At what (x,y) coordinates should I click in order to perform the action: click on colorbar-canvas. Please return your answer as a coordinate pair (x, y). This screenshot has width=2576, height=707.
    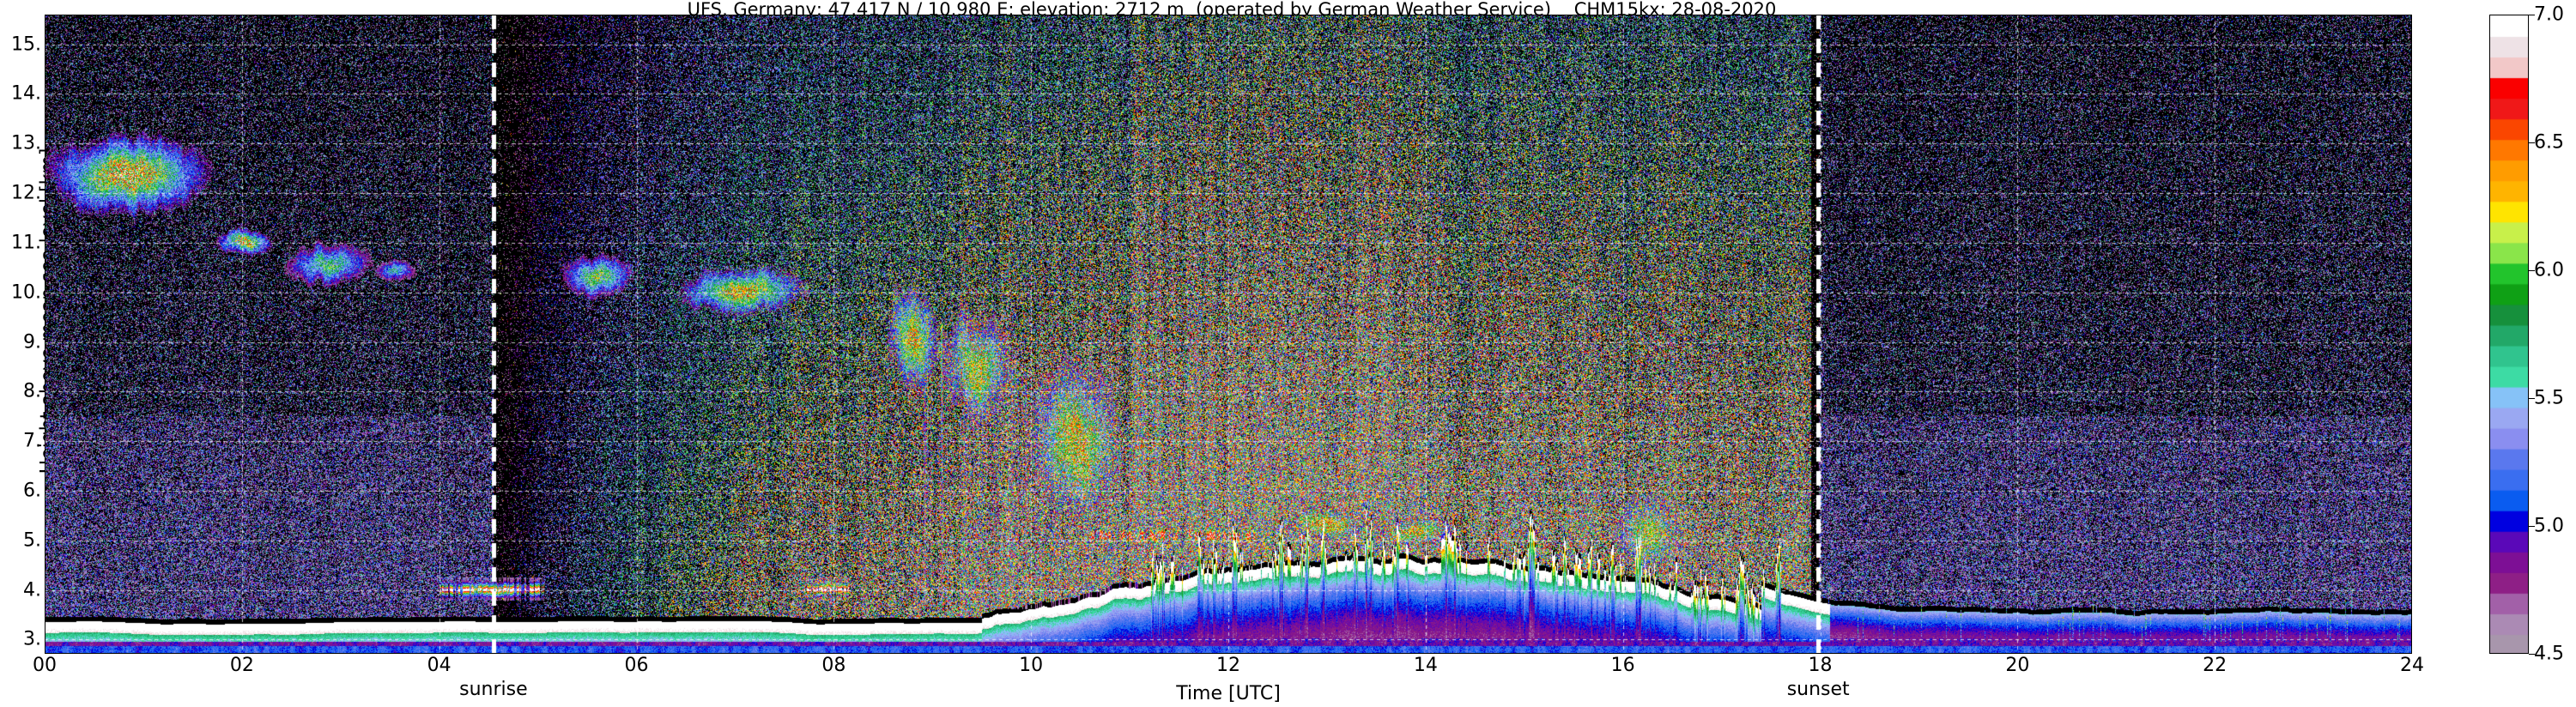
    Looking at the image, I should click on (2509, 334).